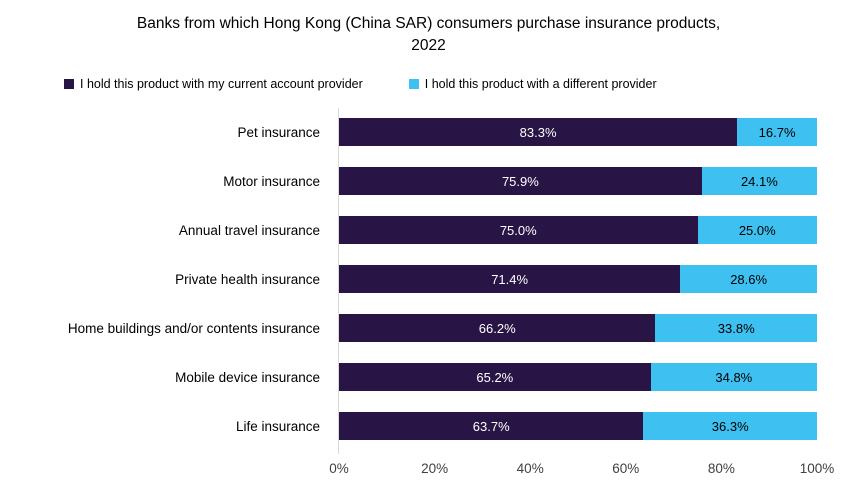  I want to click on segment-current-account-provider: 83.3%, so click(538, 132).